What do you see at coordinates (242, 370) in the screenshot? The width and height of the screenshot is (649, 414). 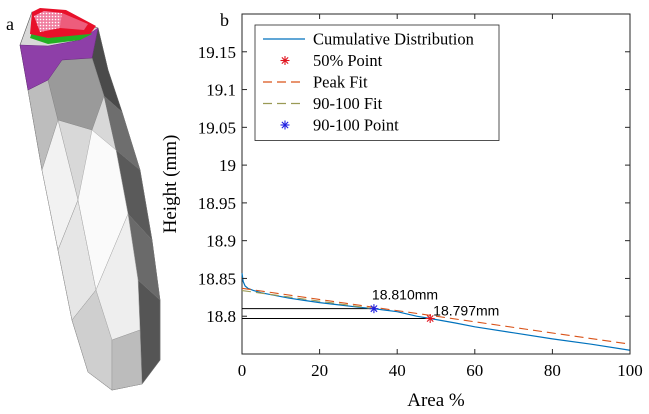 I see `x-tick-label: 0` at bounding box center [242, 370].